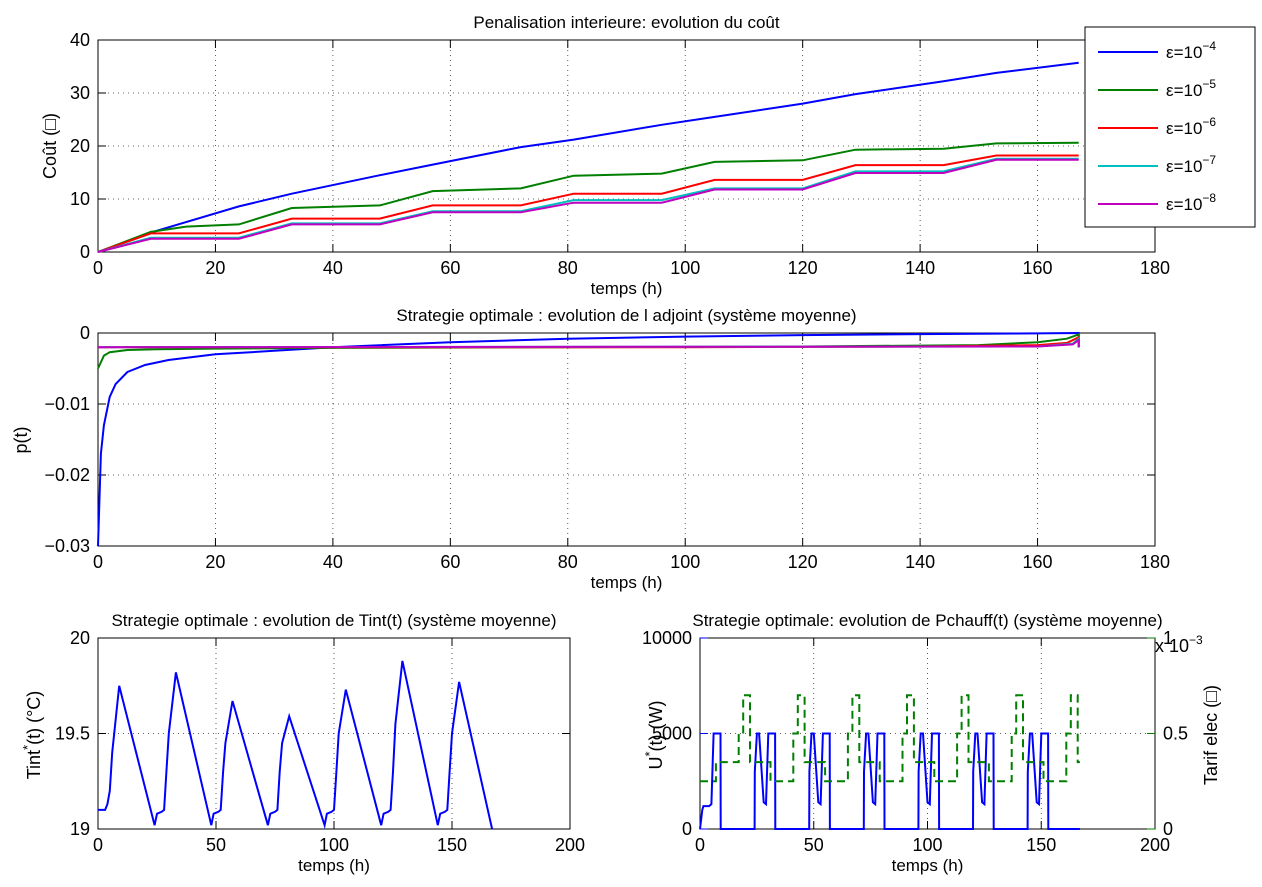  What do you see at coordinates (80, 40) in the screenshot?
I see `y-tick-label: 40` at bounding box center [80, 40].